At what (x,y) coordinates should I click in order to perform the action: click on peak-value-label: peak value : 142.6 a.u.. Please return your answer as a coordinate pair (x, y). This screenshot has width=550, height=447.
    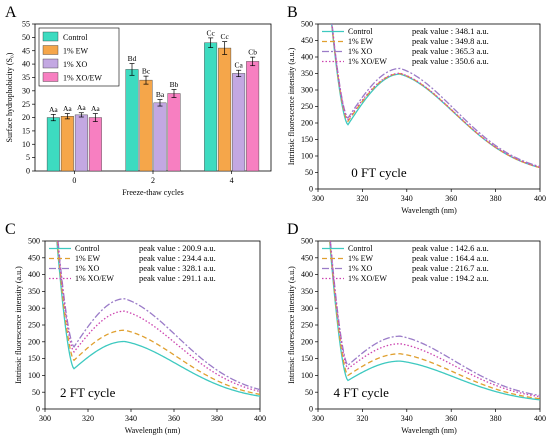
    Looking at the image, I should click on (450, 248).